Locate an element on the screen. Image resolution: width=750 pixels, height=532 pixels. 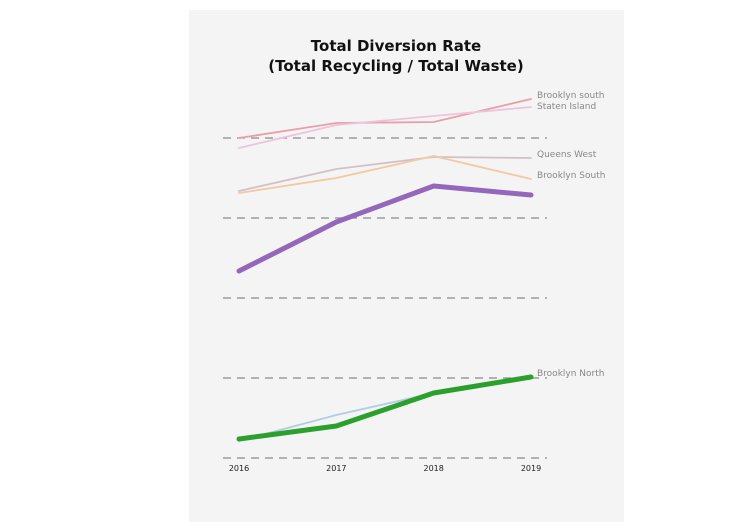
x-tick-label: 2018 is located at coordinates (433, 468).